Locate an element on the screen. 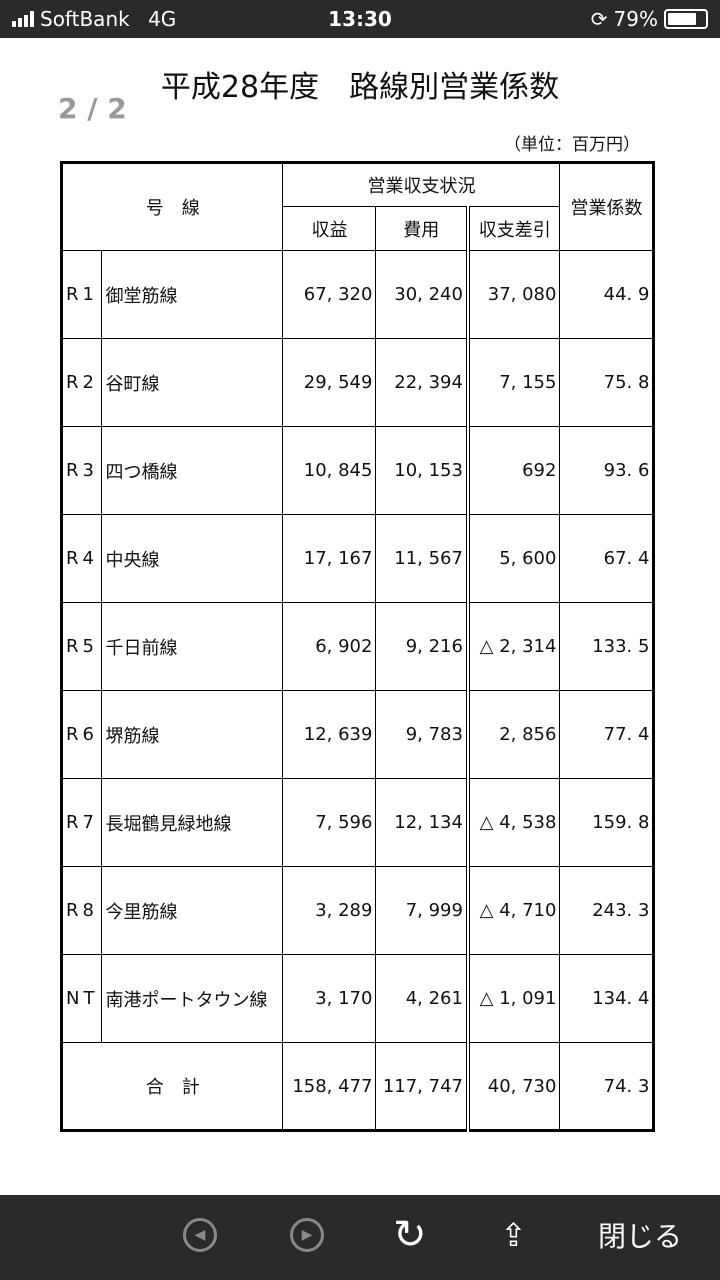 The height and width of the screenshot is (1280, 720). total-revenue: 158, 477 is located at coordinates (329, 1086).